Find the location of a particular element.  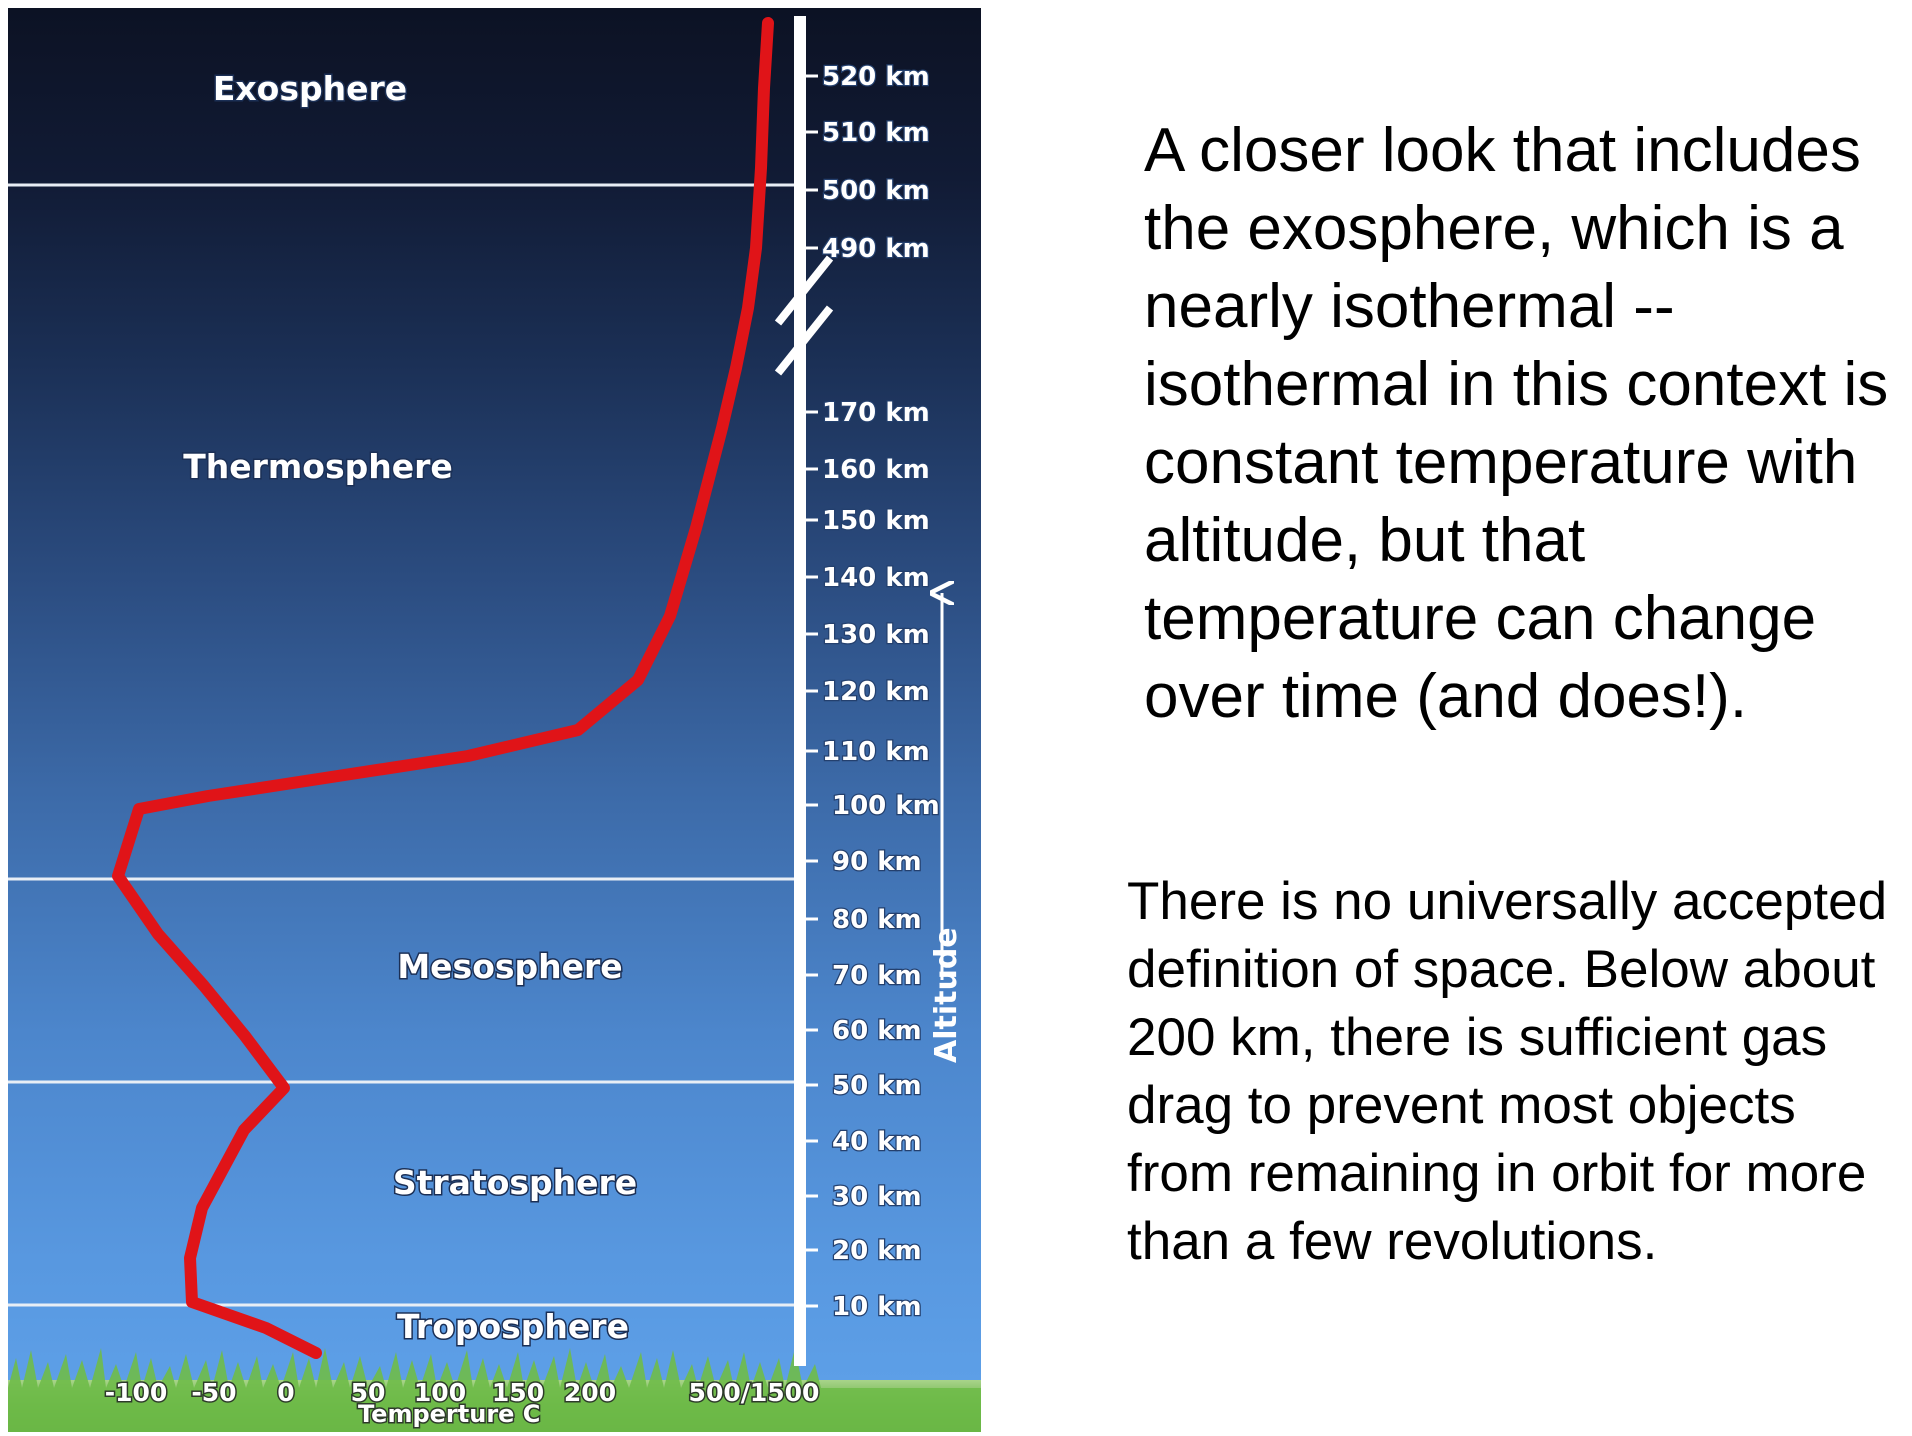

temperature-tick-label: 50 is located at coordinates (368, 1392).